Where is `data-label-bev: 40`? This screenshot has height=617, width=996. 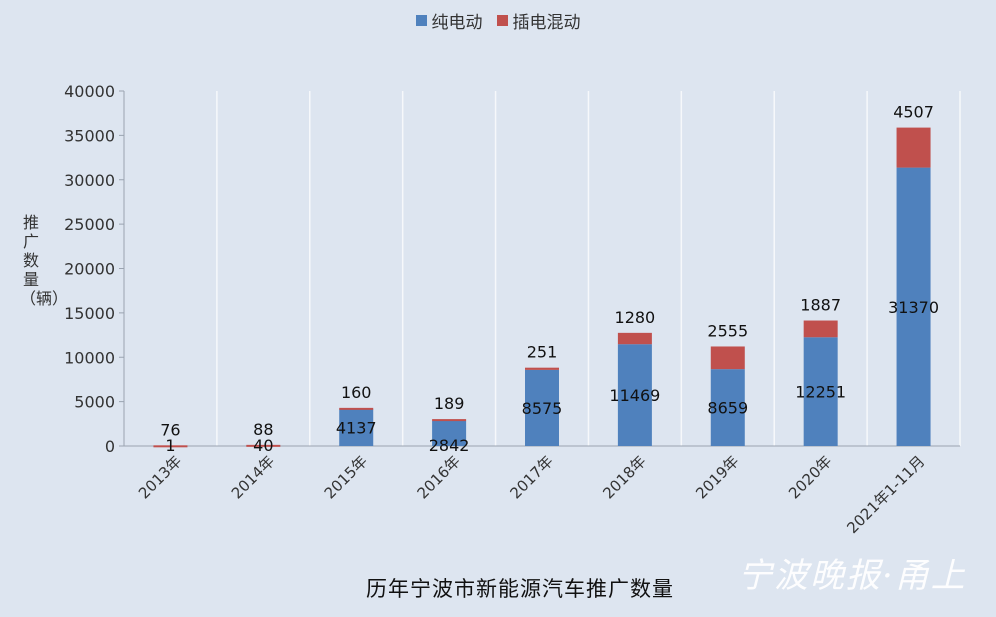
data-label-bev: 40 is located at coordinates (263, 445).